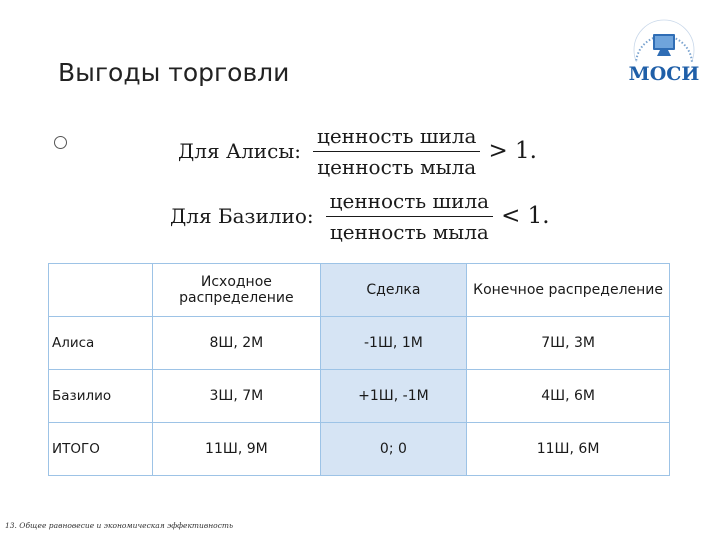 This screenshot has height=540, width=720. I want to click on table-cell: 3Ш, 7М, so click(236, 396).